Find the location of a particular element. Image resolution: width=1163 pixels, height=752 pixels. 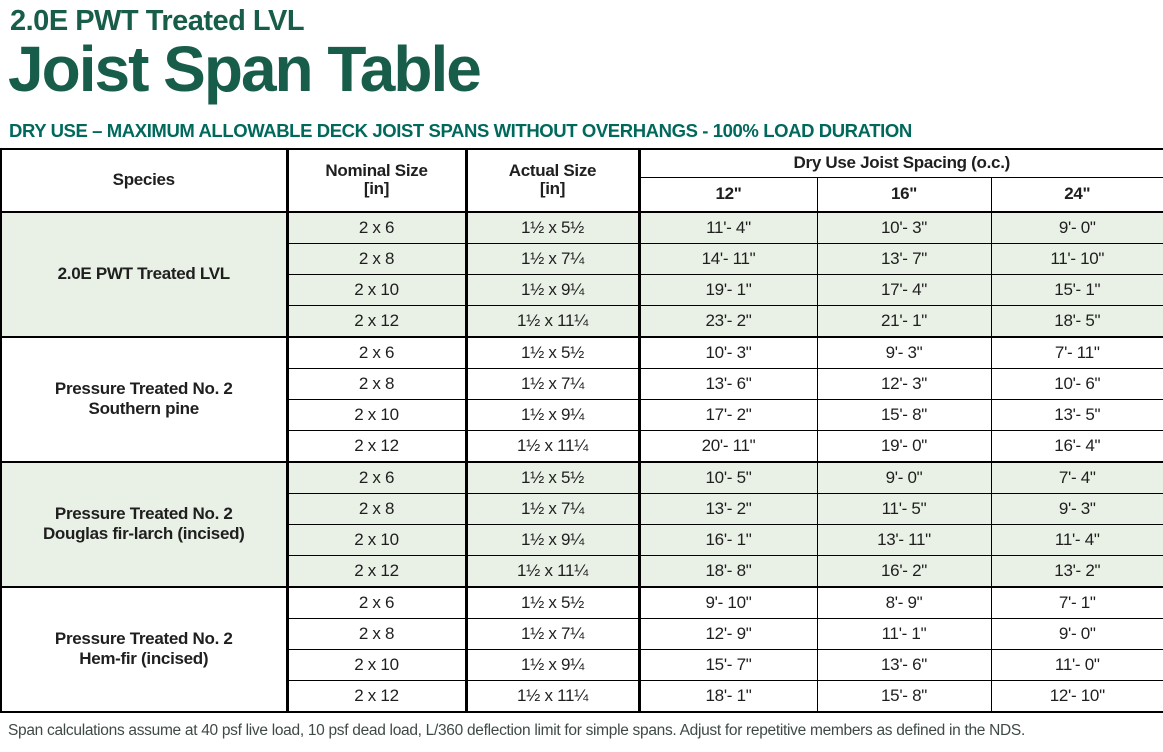

cell-s24: 9'- 0" is located at coordinates (1076, 633).